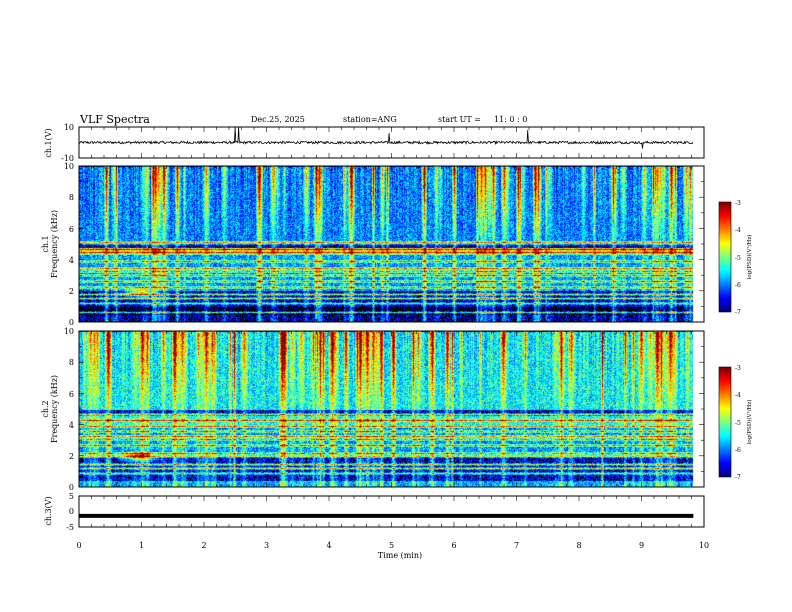  I want to click on x-tick-0: 0, so click(78, 545).